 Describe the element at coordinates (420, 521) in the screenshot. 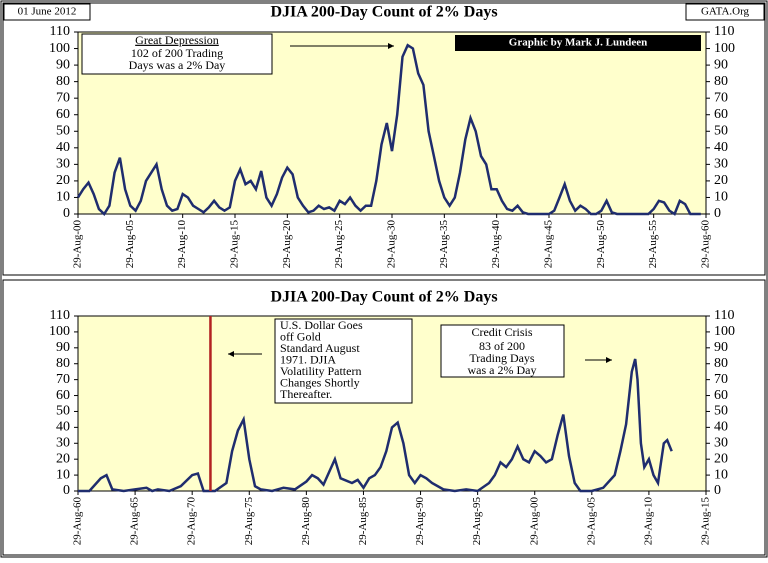

I see `x-tick-label: 29-Aug-90` at that location.